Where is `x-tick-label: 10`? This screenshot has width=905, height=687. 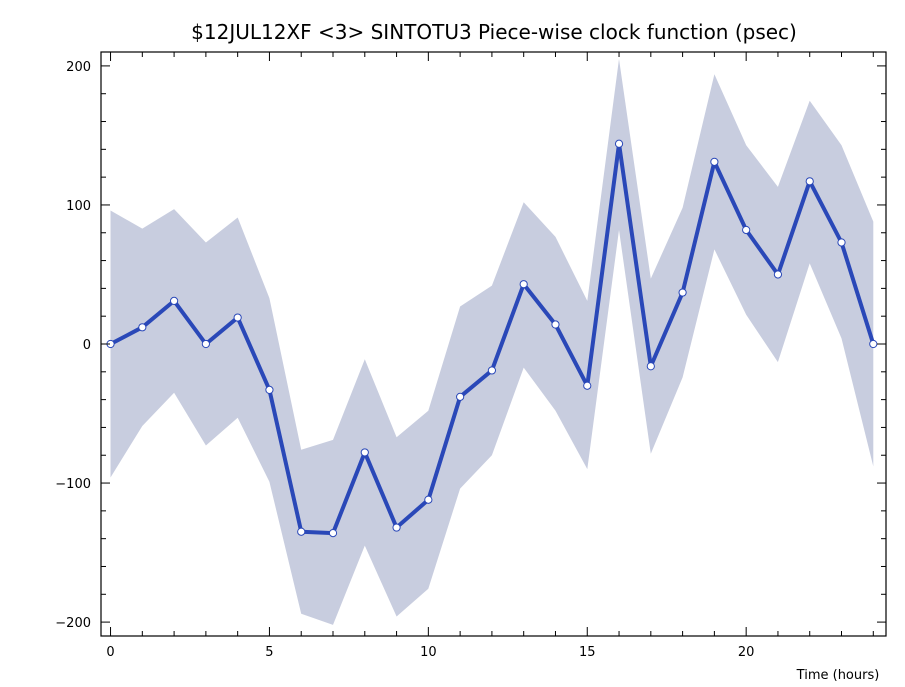 x-tick-label: 10 is located at coordinates (428, 652).